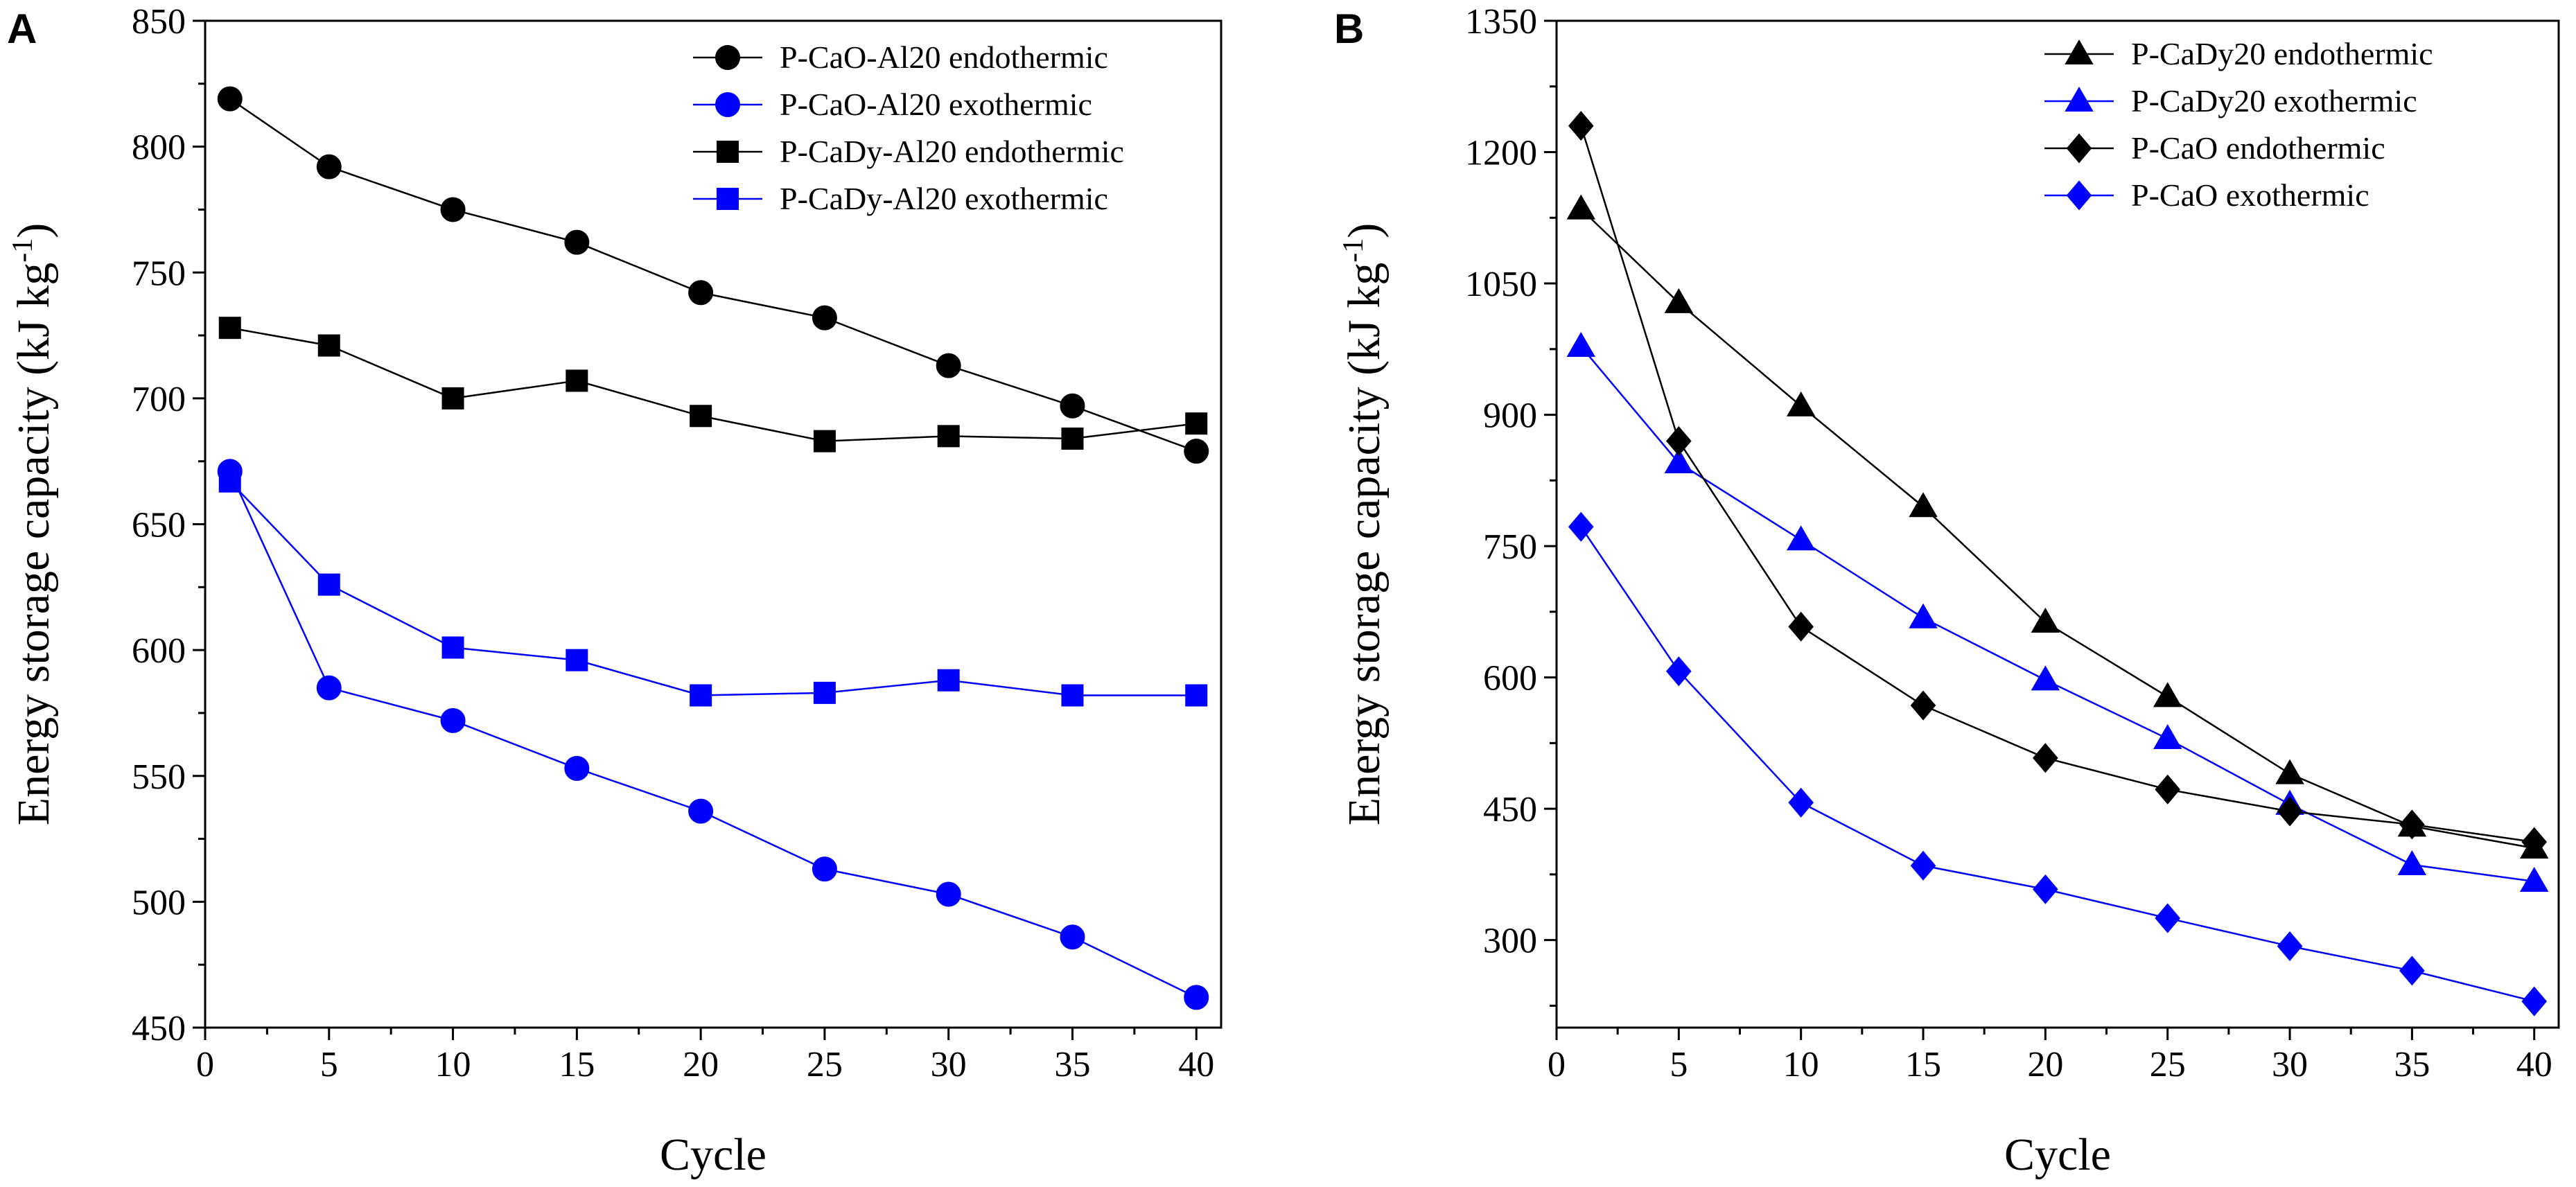 This screenshot has width=2576, height=1187. I want to click on legend-label: P-CaO-Al20 endothermic, so click(944, 57).